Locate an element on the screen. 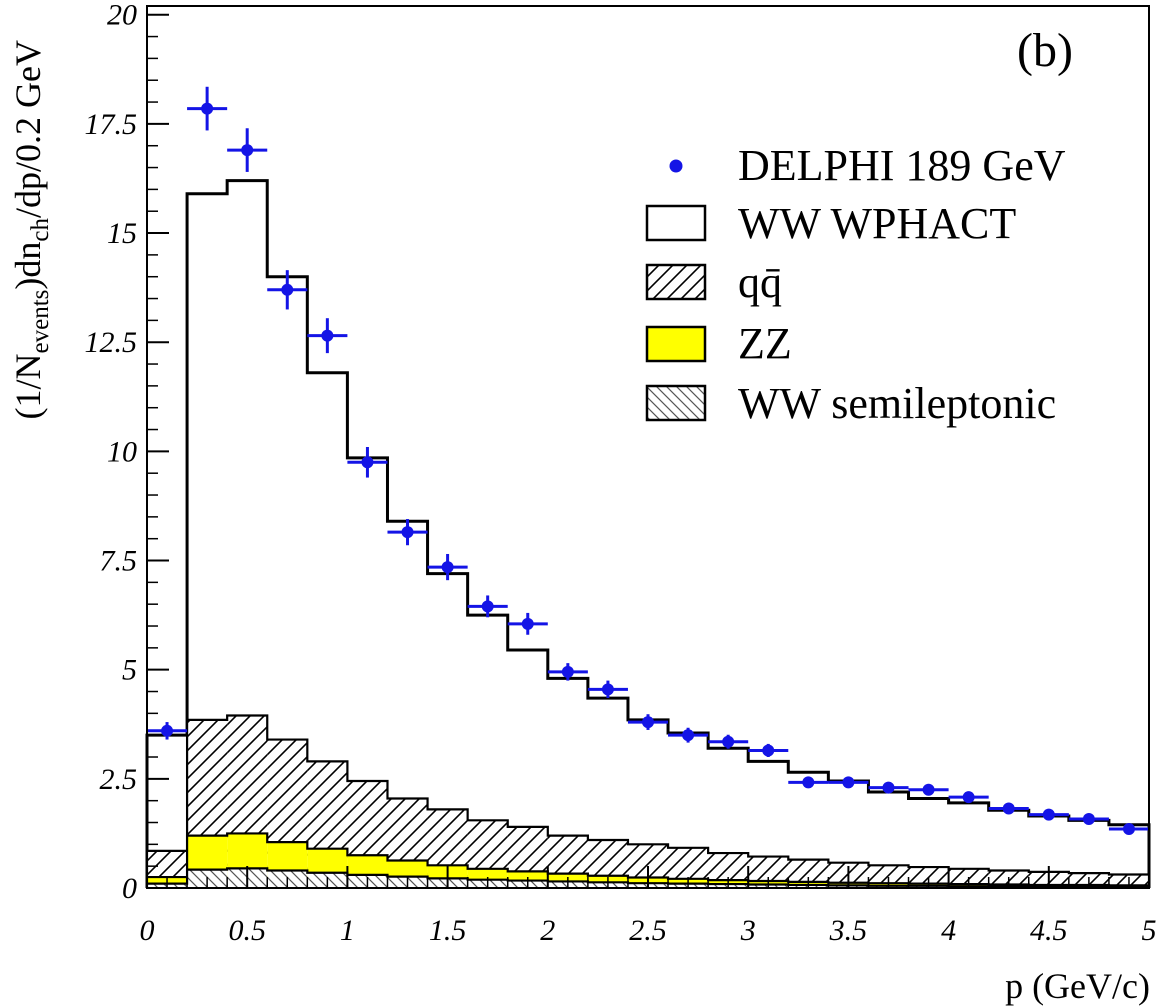  x-tick-label-1: 0.5 is located at coordinates (247, 930).